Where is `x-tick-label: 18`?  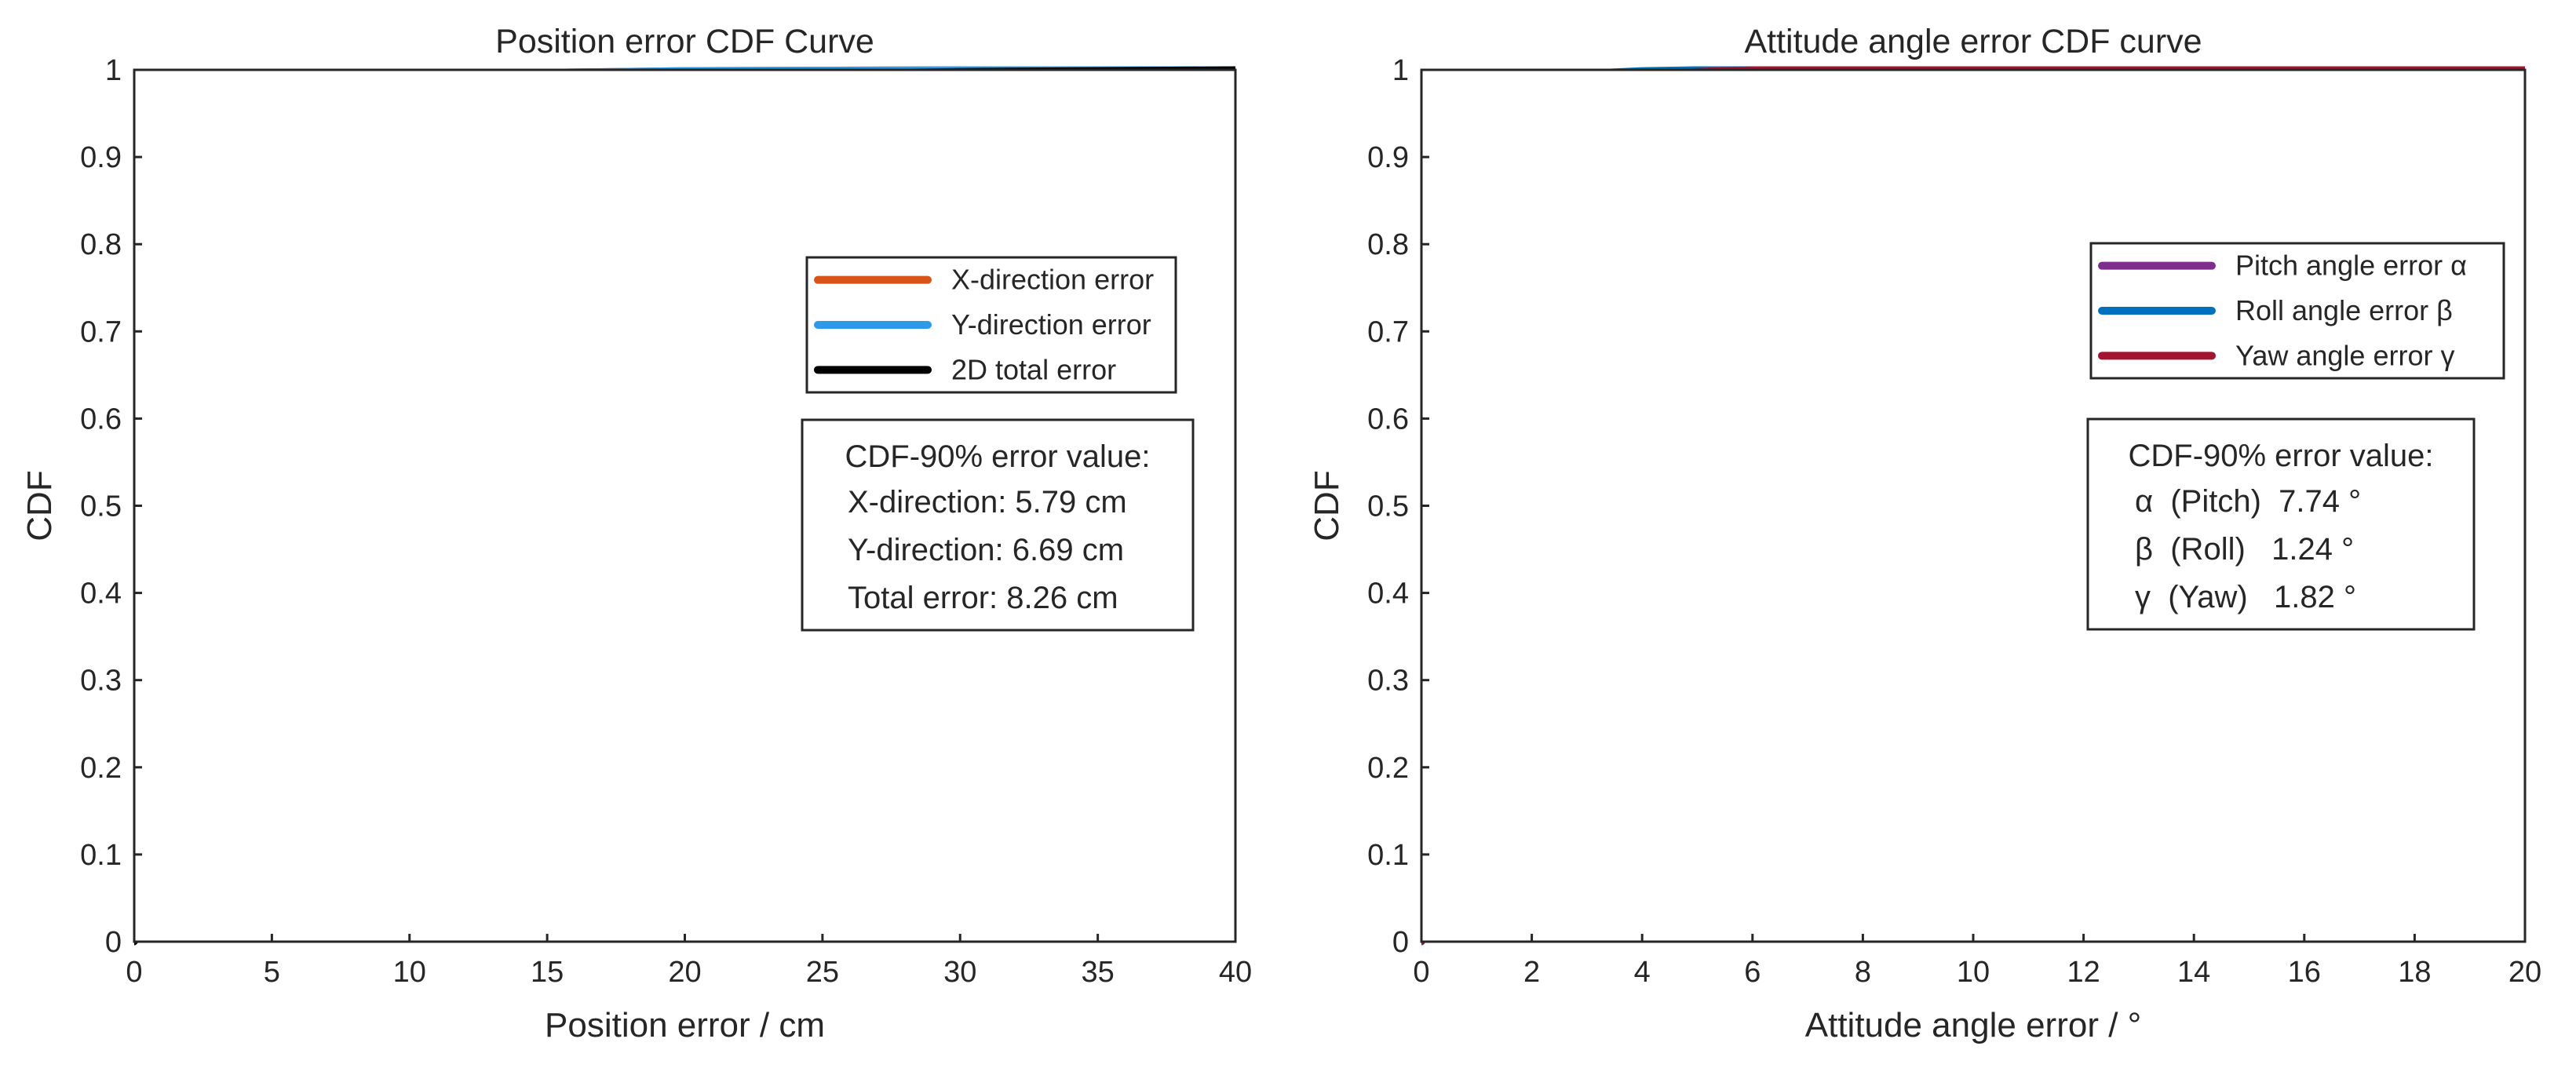
x-tick-label: 18 is located at coordinates (2414, 972).